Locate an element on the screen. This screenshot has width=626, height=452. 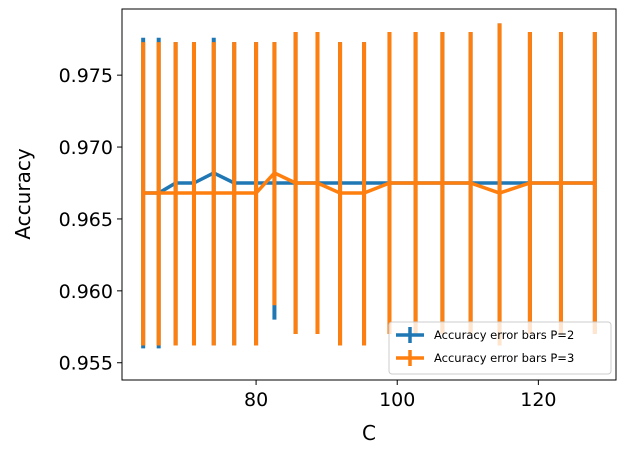
series-line is located at coordinates (369, 183).